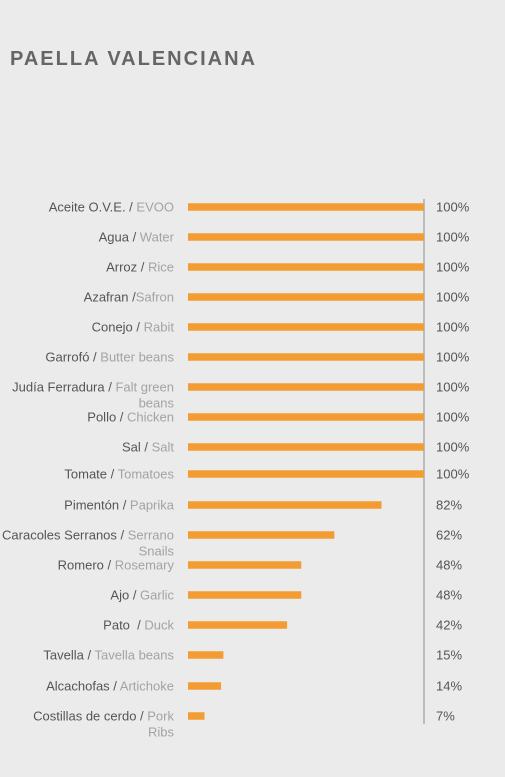  I want to click on category-label: Ajo / Garlic, so click(142, 595).